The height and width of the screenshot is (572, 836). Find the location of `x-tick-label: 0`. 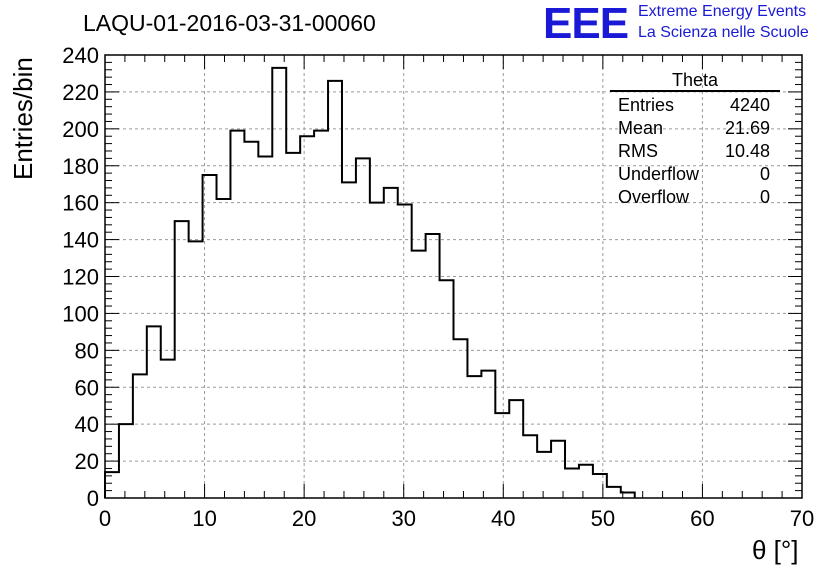

x-tick-label: 0 is located at coordinates (105, 518).